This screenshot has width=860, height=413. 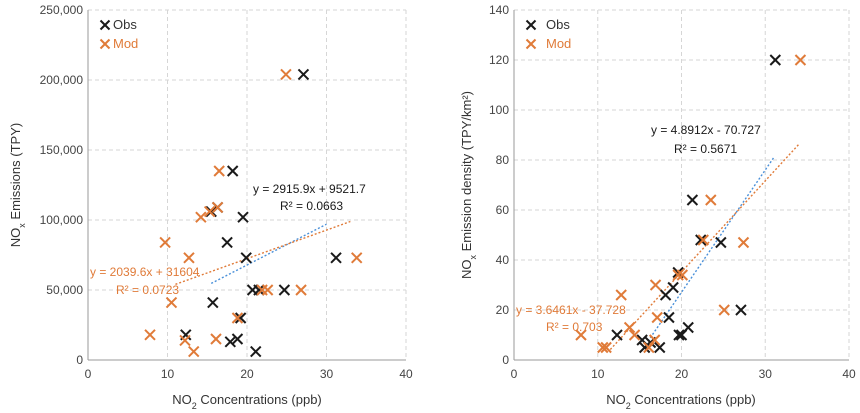 What do you see at coordinates (311, 206) in the screenshot?
I see `chart-left-obs-r2: R² = 0.0663` at bounding box center [311, 206].